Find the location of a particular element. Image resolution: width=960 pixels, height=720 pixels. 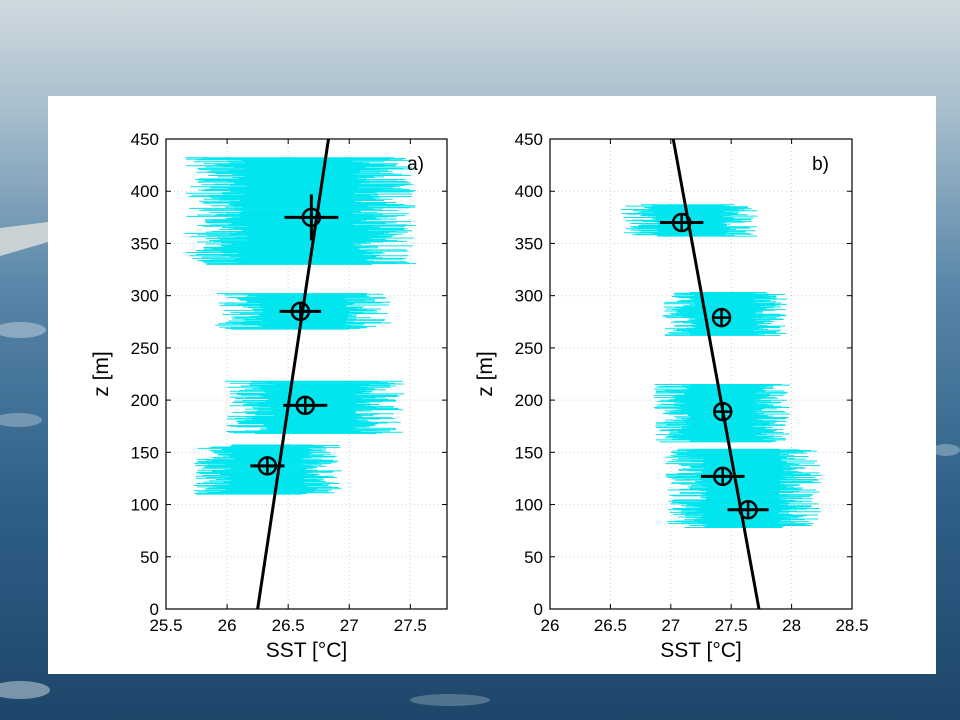

x-tick-label: 28 is located at coordinates (791, 625).